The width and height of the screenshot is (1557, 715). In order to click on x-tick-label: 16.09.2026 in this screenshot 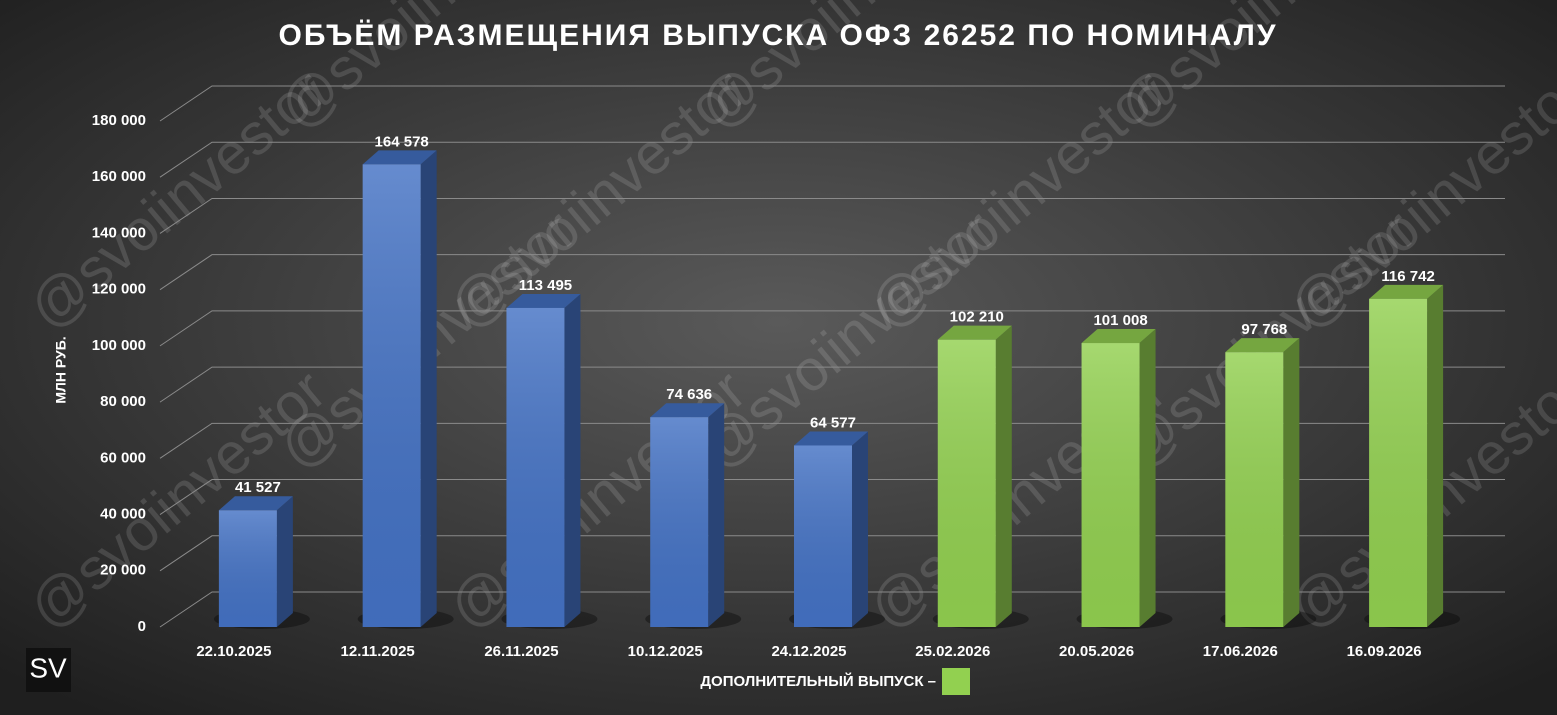, I will do `click(1384, 651)`.